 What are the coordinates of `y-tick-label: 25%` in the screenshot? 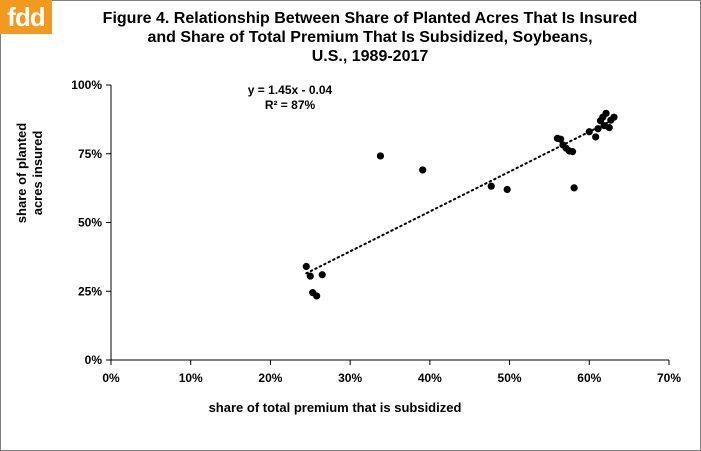 It's located at (90, 291).